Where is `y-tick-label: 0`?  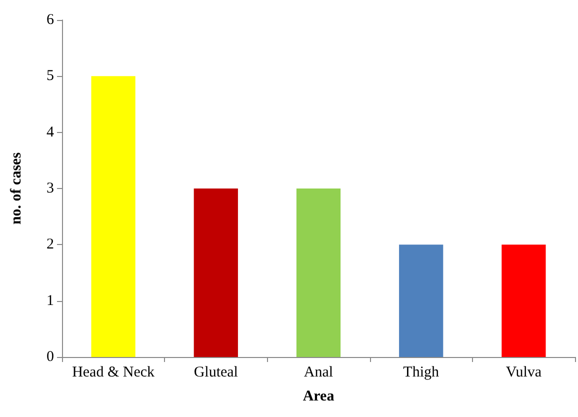
y-tick-label: 0 is located at coordinates (50, 357).